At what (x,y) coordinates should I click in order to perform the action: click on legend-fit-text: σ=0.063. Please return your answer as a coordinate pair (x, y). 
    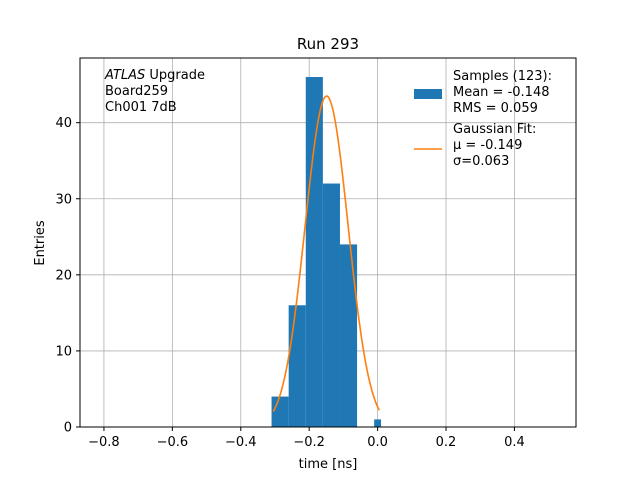
    Looking at the image, I should click on (481, 161).